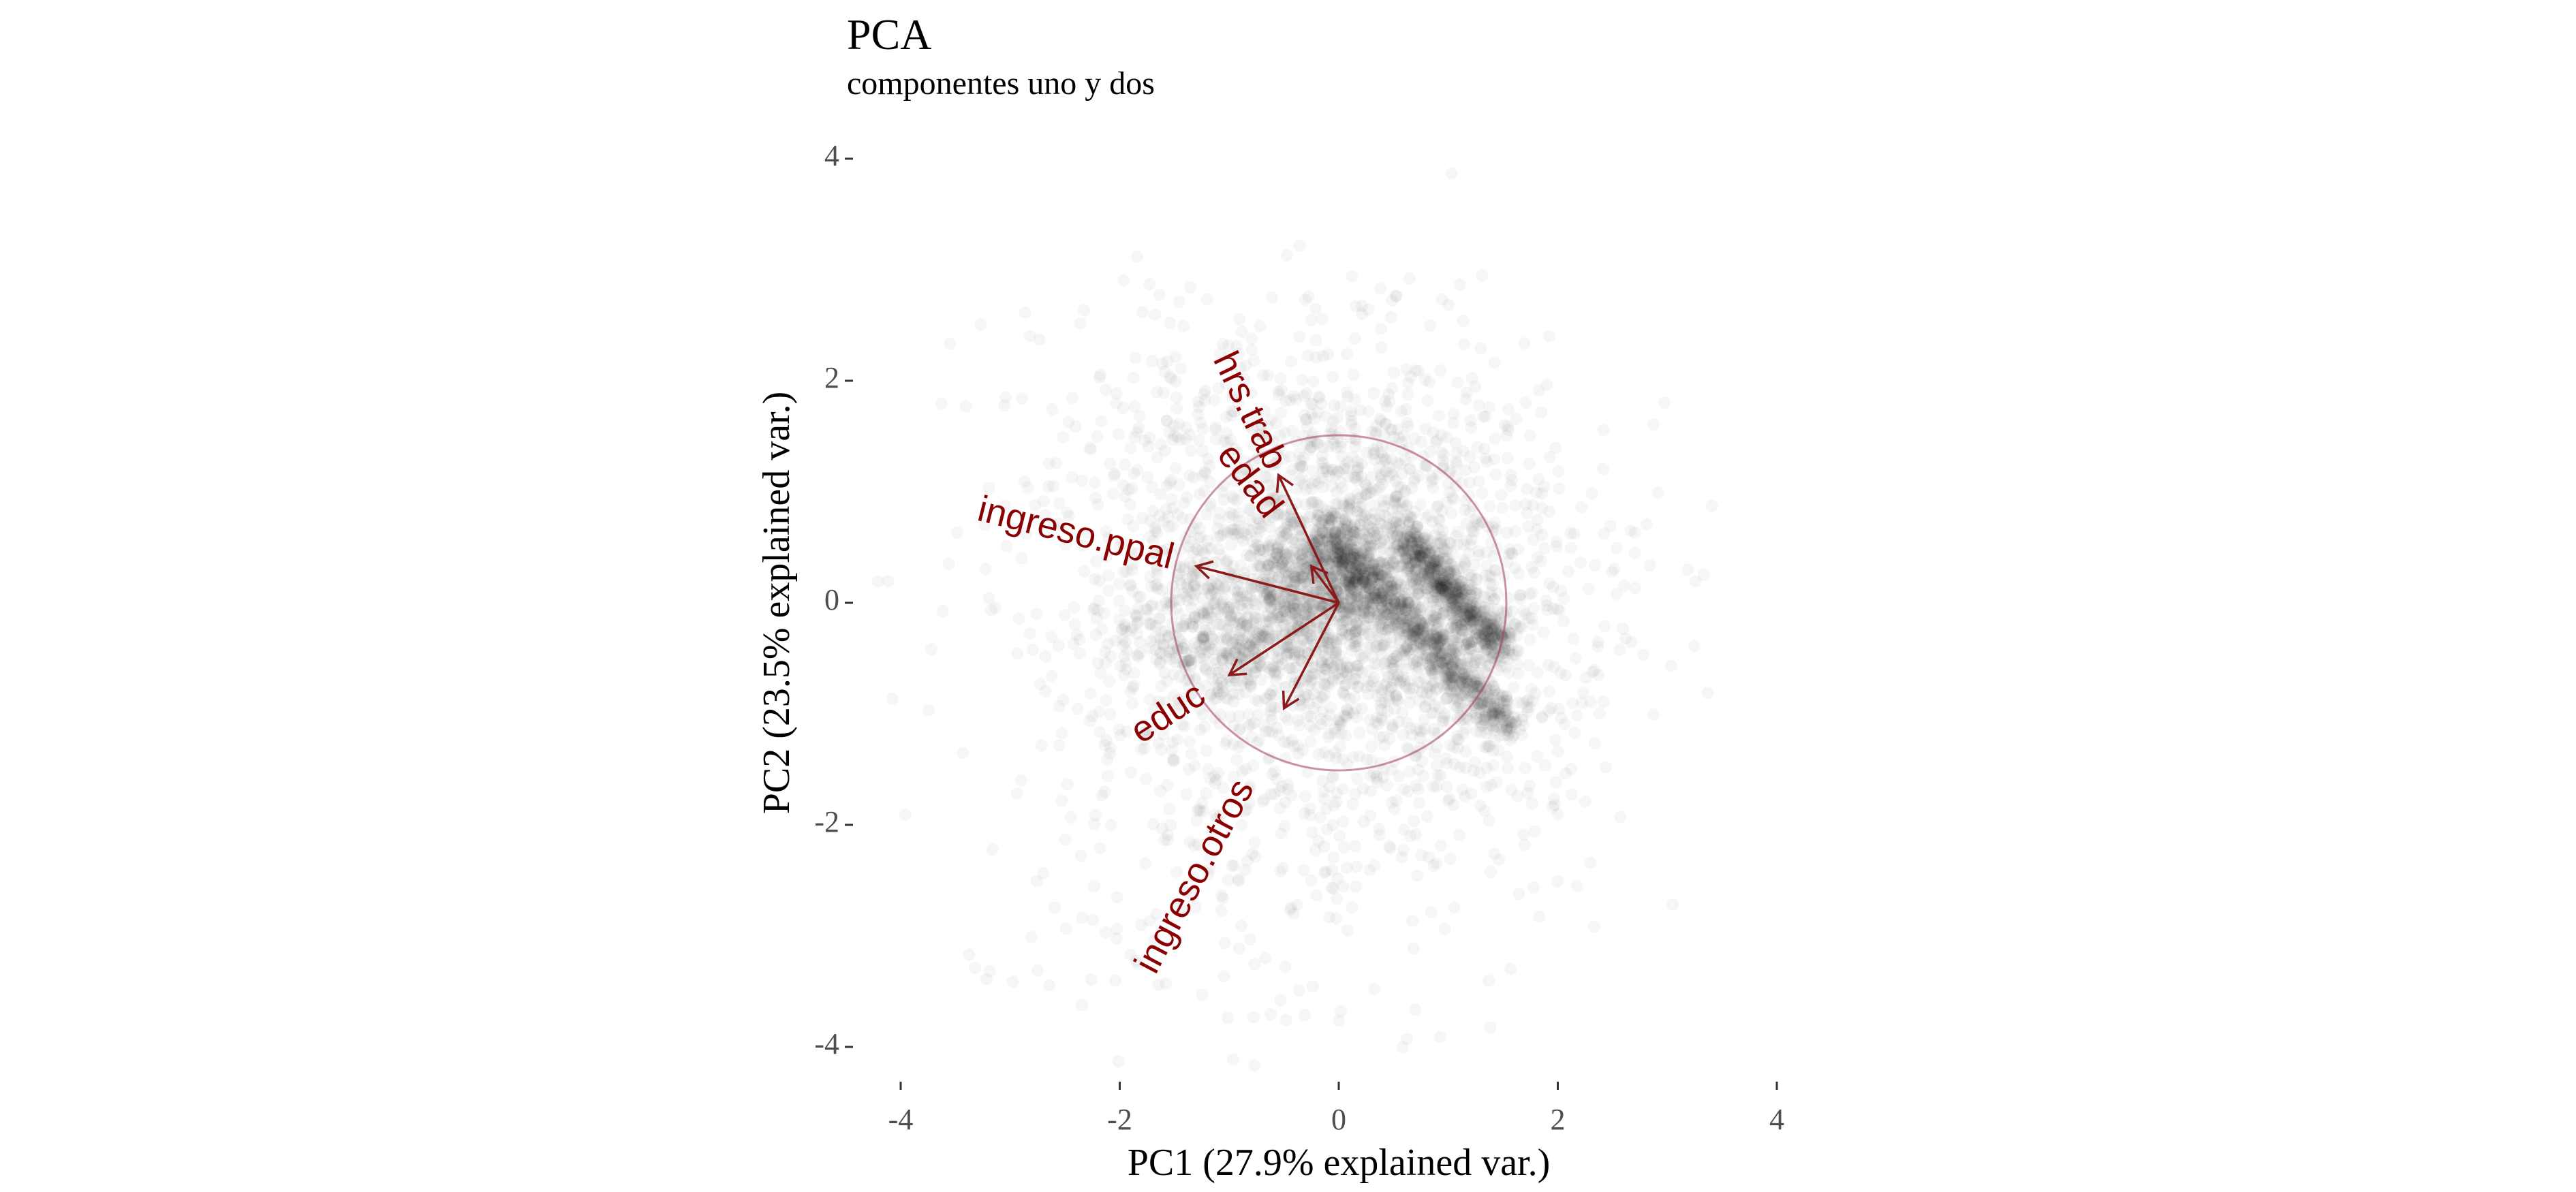 The image size is (2576, 1192). I want to click on scatter-point-2072, so click(1384, 435).